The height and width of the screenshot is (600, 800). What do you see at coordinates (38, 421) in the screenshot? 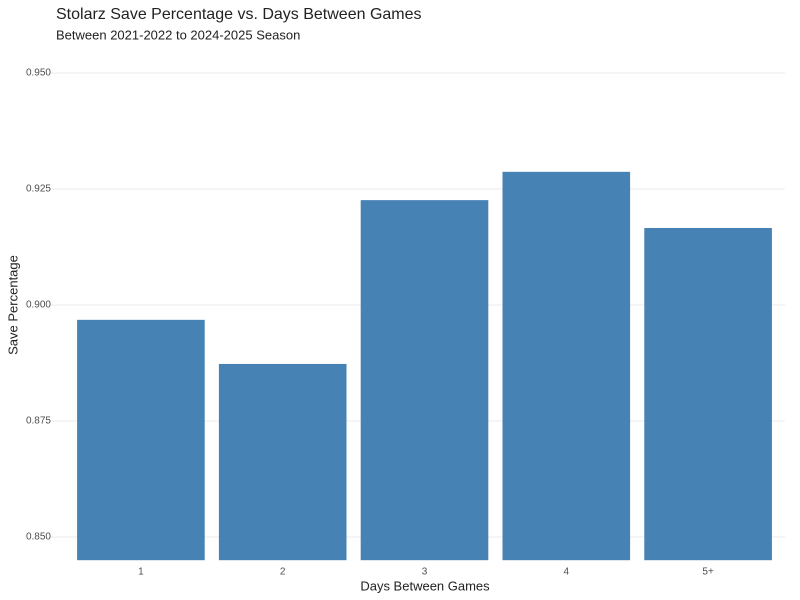
I see `y-tick-label: 0.875` at bounding box center [38, 421].